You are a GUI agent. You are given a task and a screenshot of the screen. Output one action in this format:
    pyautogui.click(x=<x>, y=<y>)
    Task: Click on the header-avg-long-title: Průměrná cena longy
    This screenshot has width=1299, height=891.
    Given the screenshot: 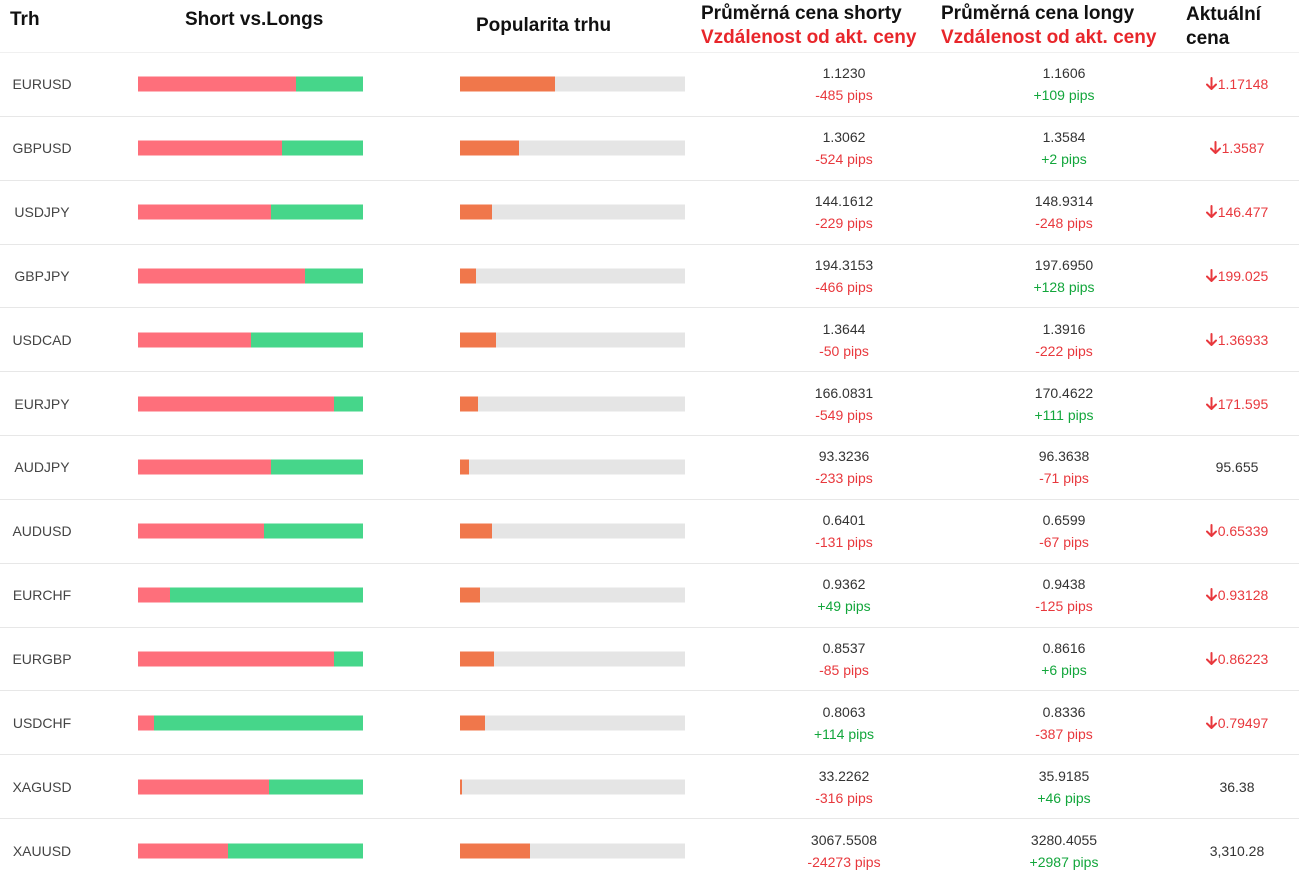 What is the action you would take?
    pyautogui.click(x=1038, y=13)
    